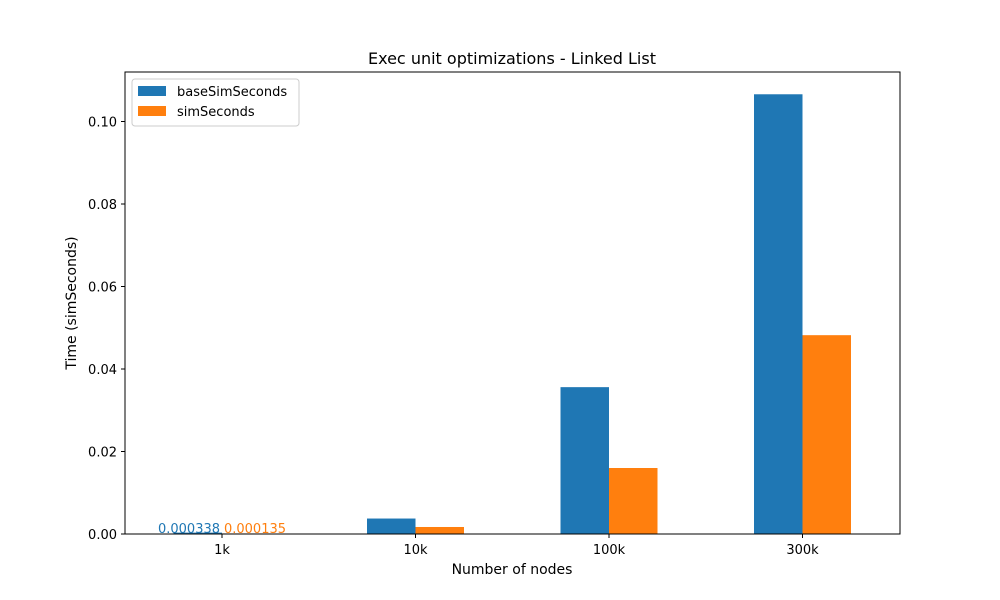 This screenshot has height=600, width=1000. I want to click on legend-label: baseSimSeconds, so click(232, 92).